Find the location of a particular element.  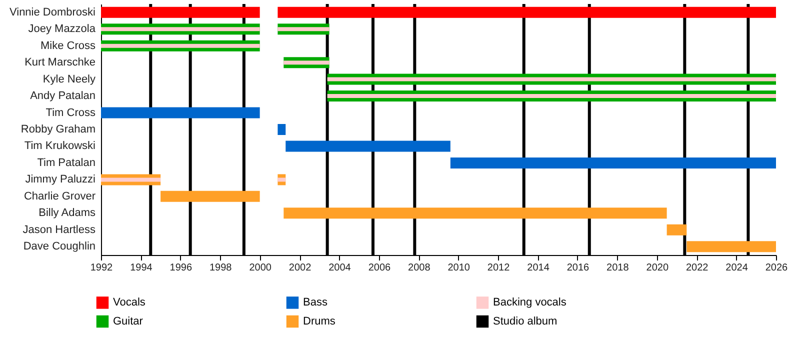

x-tick-label: 2006 is located at coordinates (379, 268).